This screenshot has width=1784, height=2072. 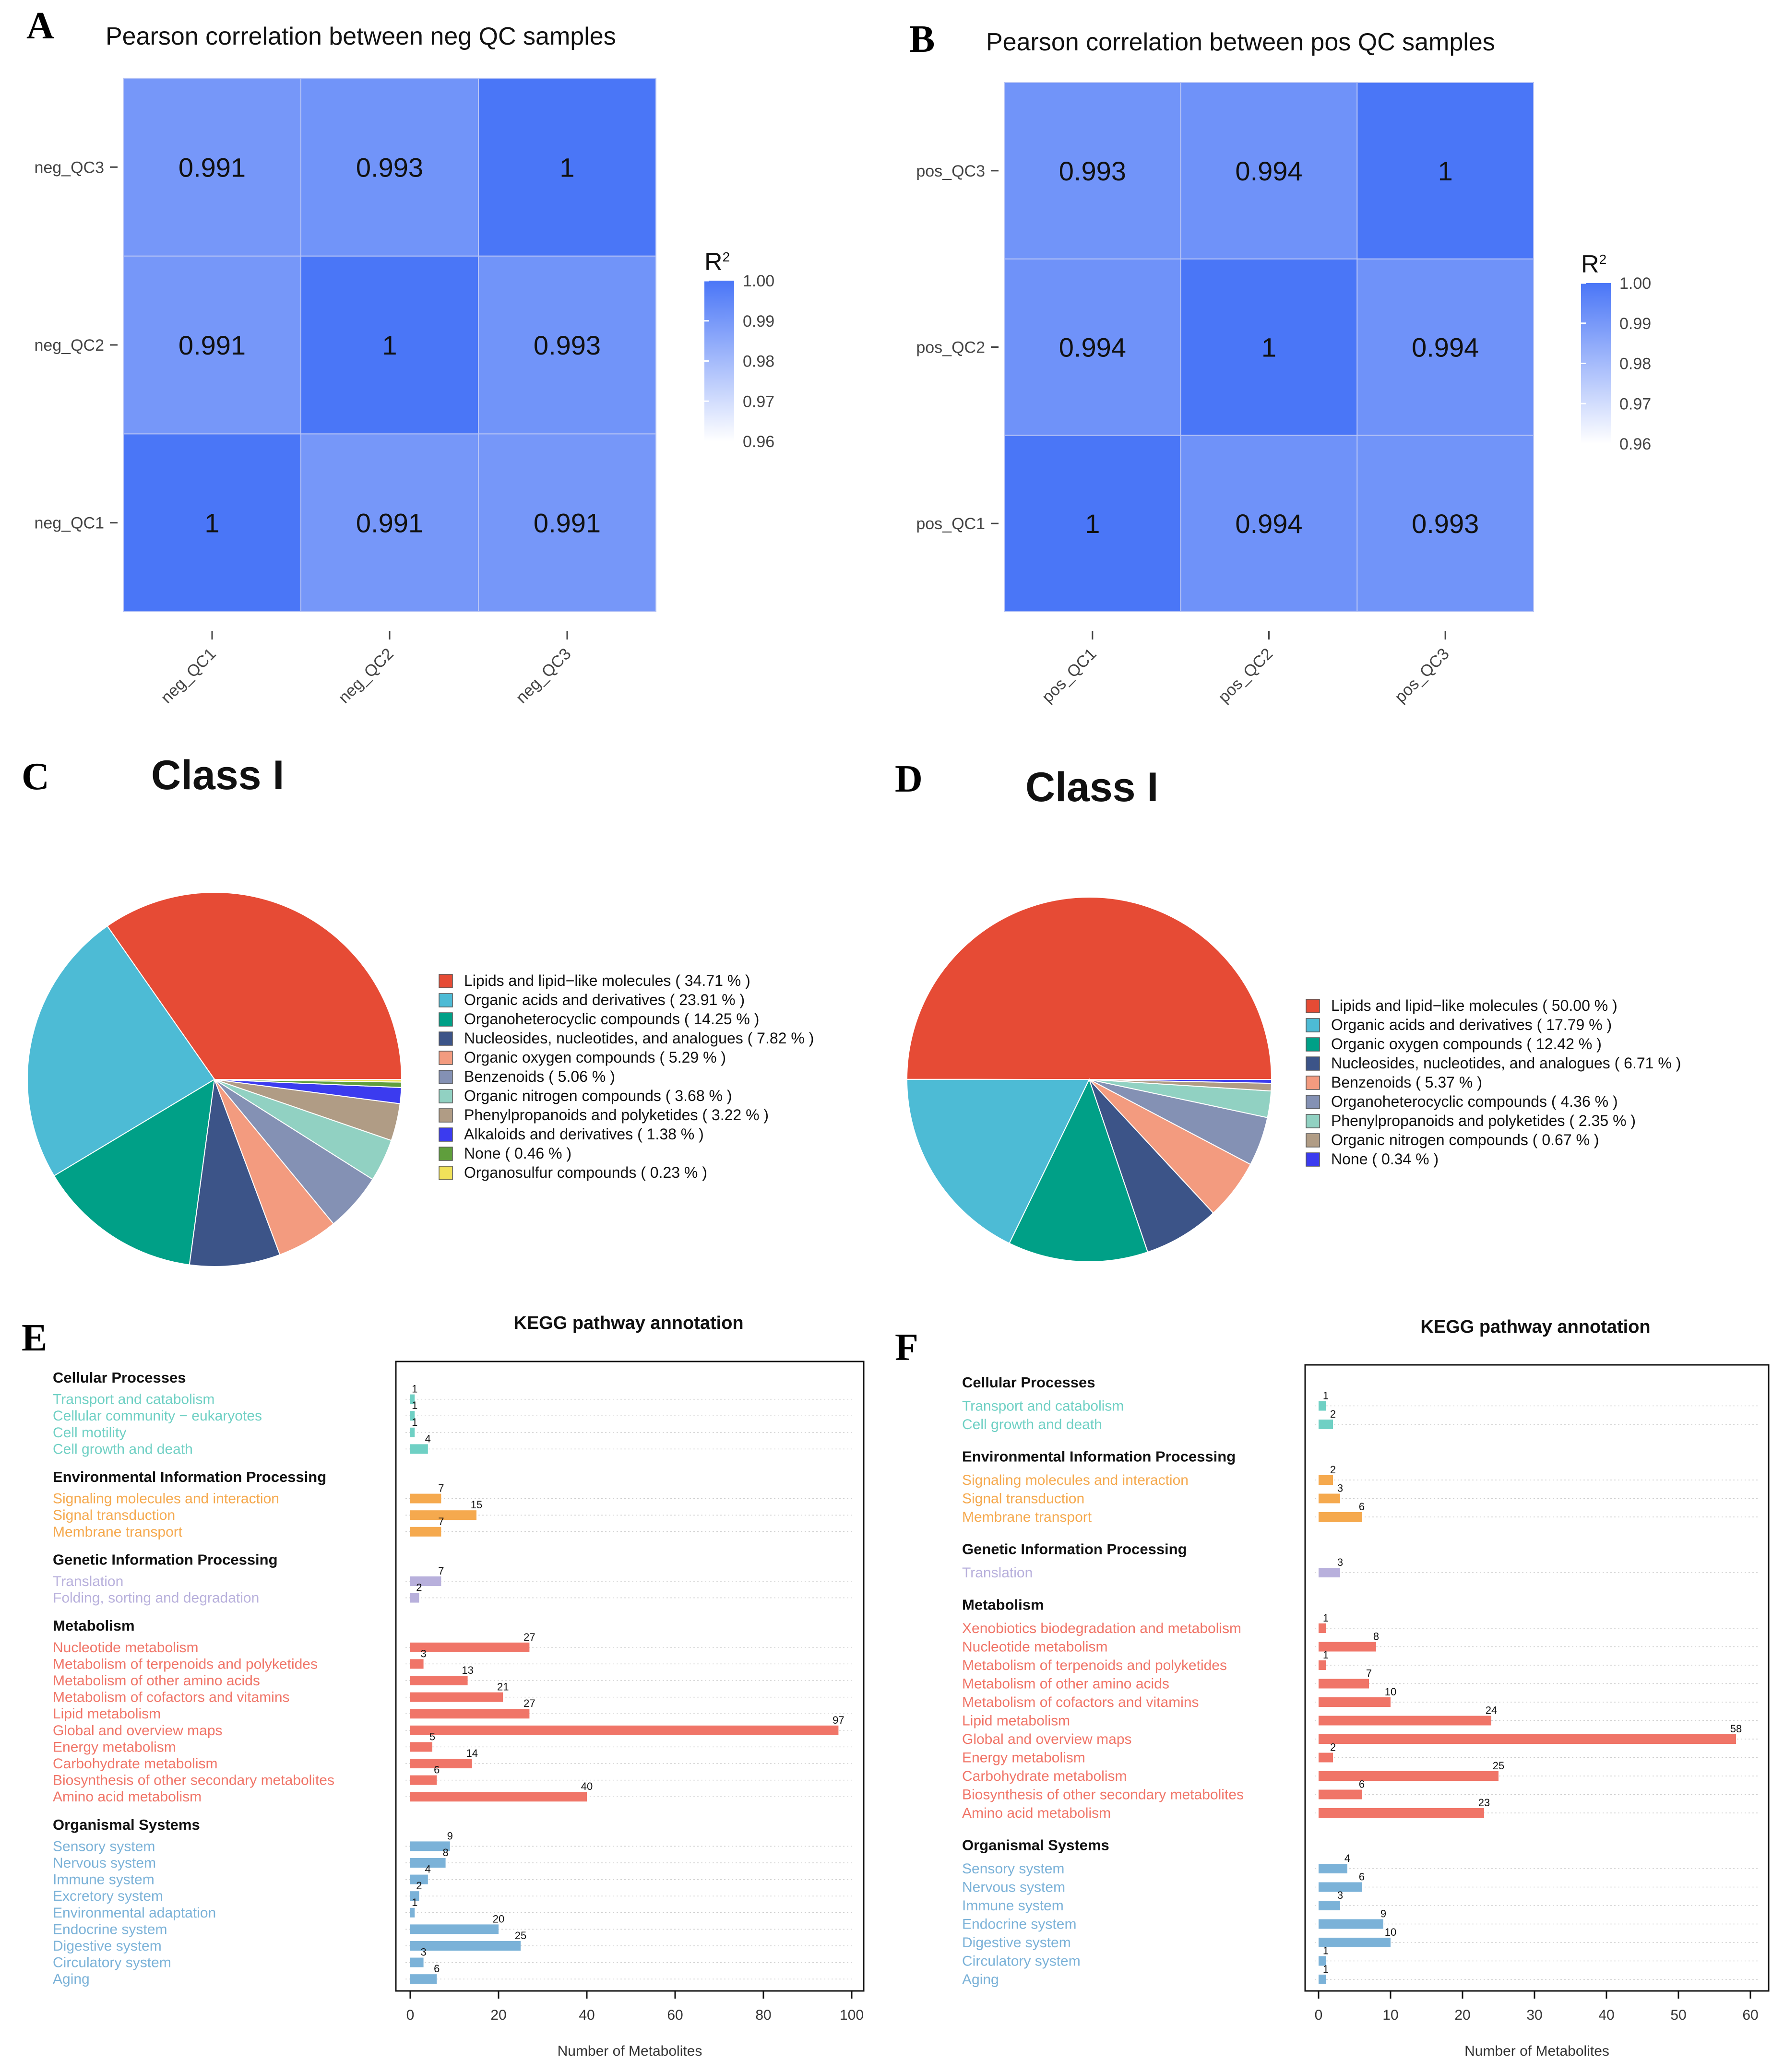 What do you see at coordinates (1736, 1729) in the screenshot?
I see `kegg-bar-value: 58` at bounding box center [1736, 1729].